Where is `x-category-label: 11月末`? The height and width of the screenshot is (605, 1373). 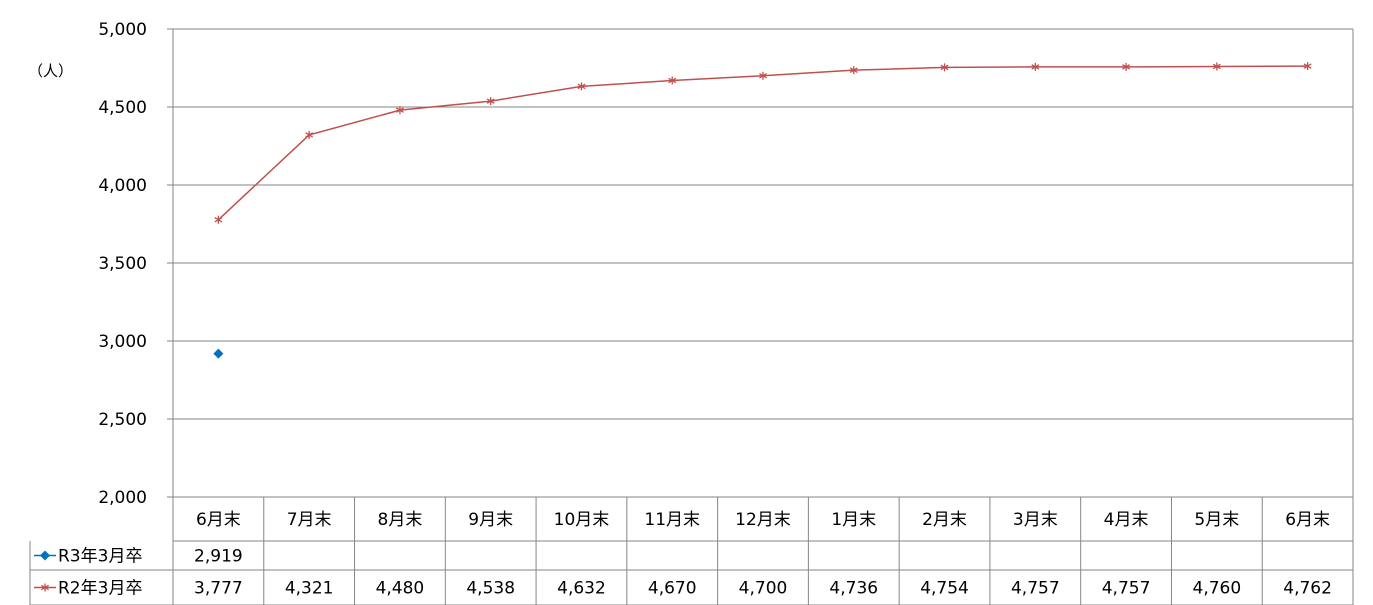
x-category-label: 11月末 is located at coordinates (672, 520).